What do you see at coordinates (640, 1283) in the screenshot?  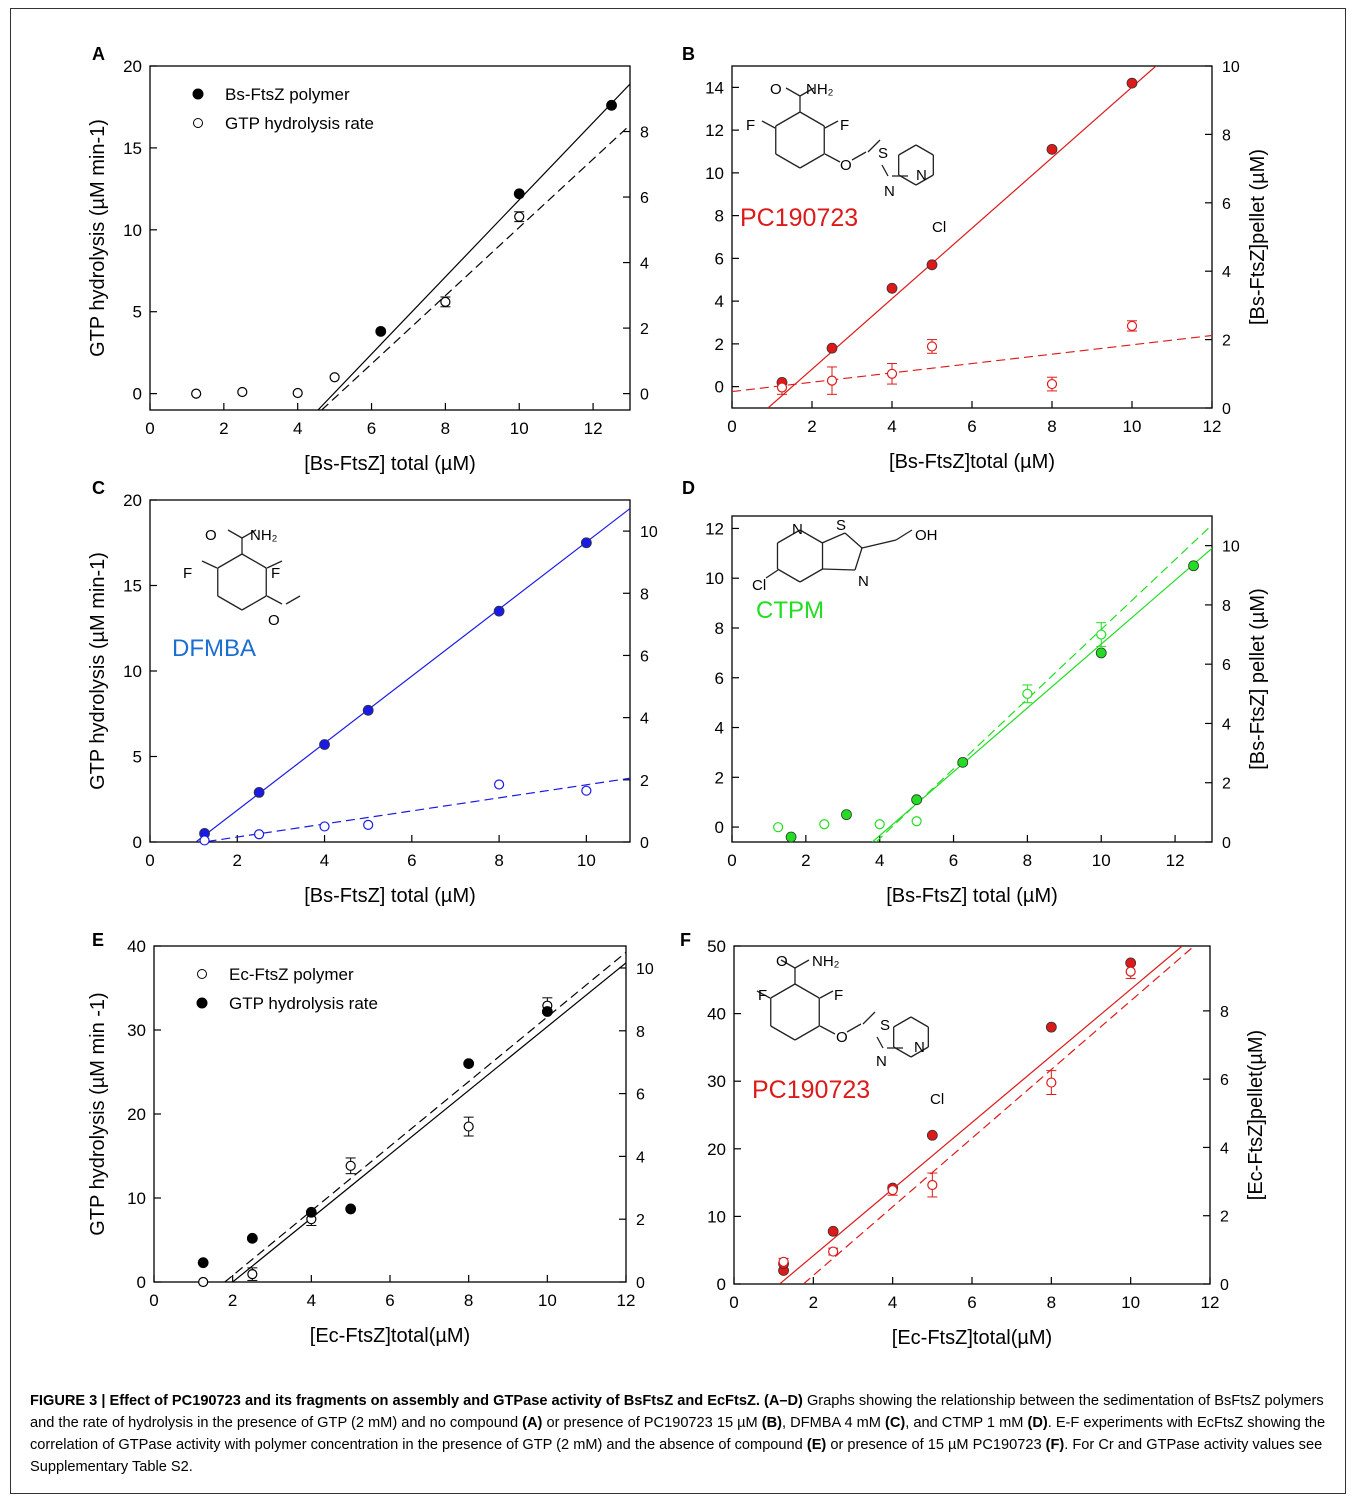 I see `y2-tick-label: 0` at bounding box center [640, 1283].